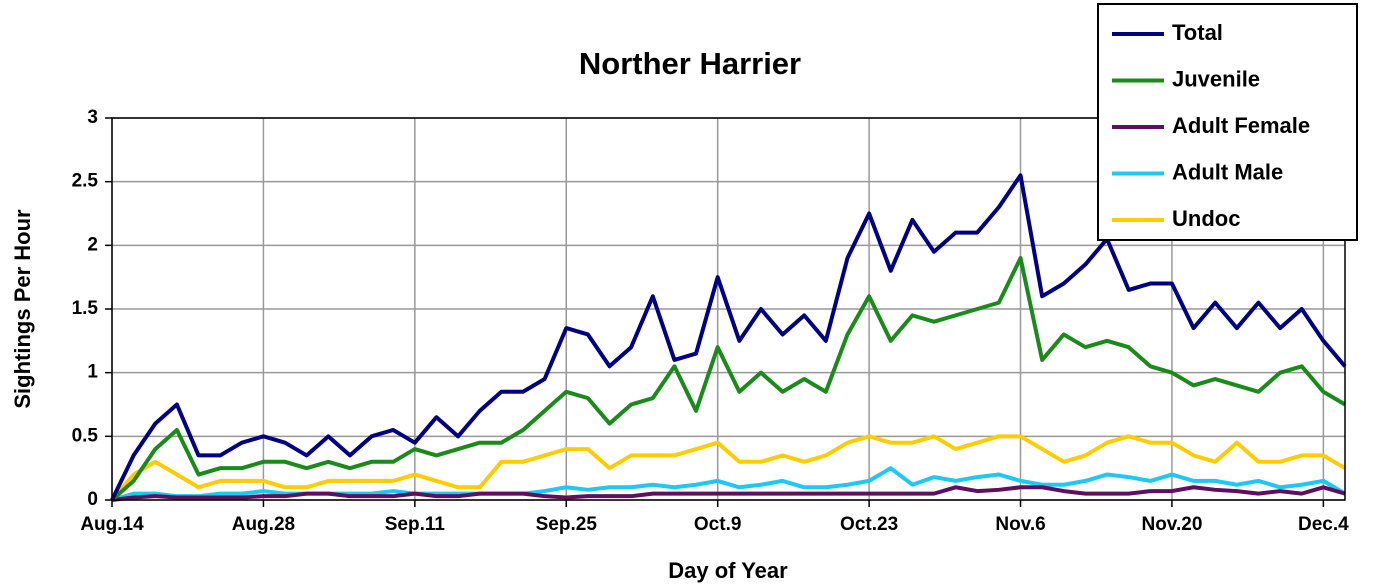 The height and width of the screenshot is (588, 1375). I want to click on x-tick-label: Oct.23, so click(869, 524).